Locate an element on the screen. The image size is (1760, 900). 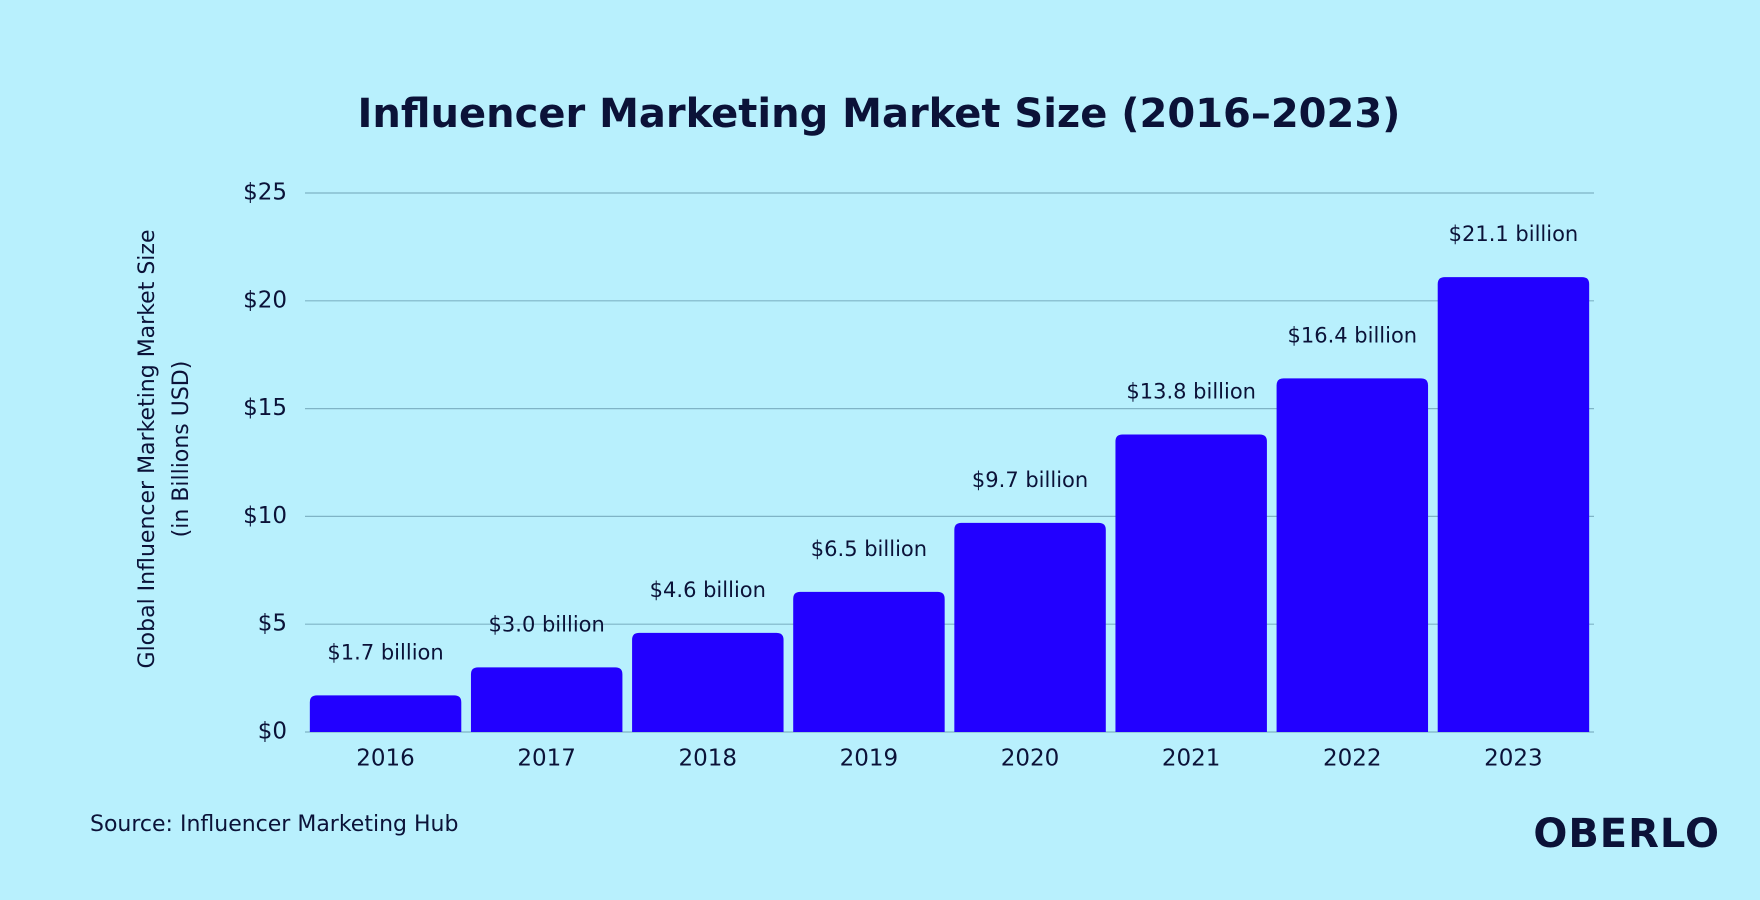
value-label: $3.0 billion is located at coordinates (547, 624).